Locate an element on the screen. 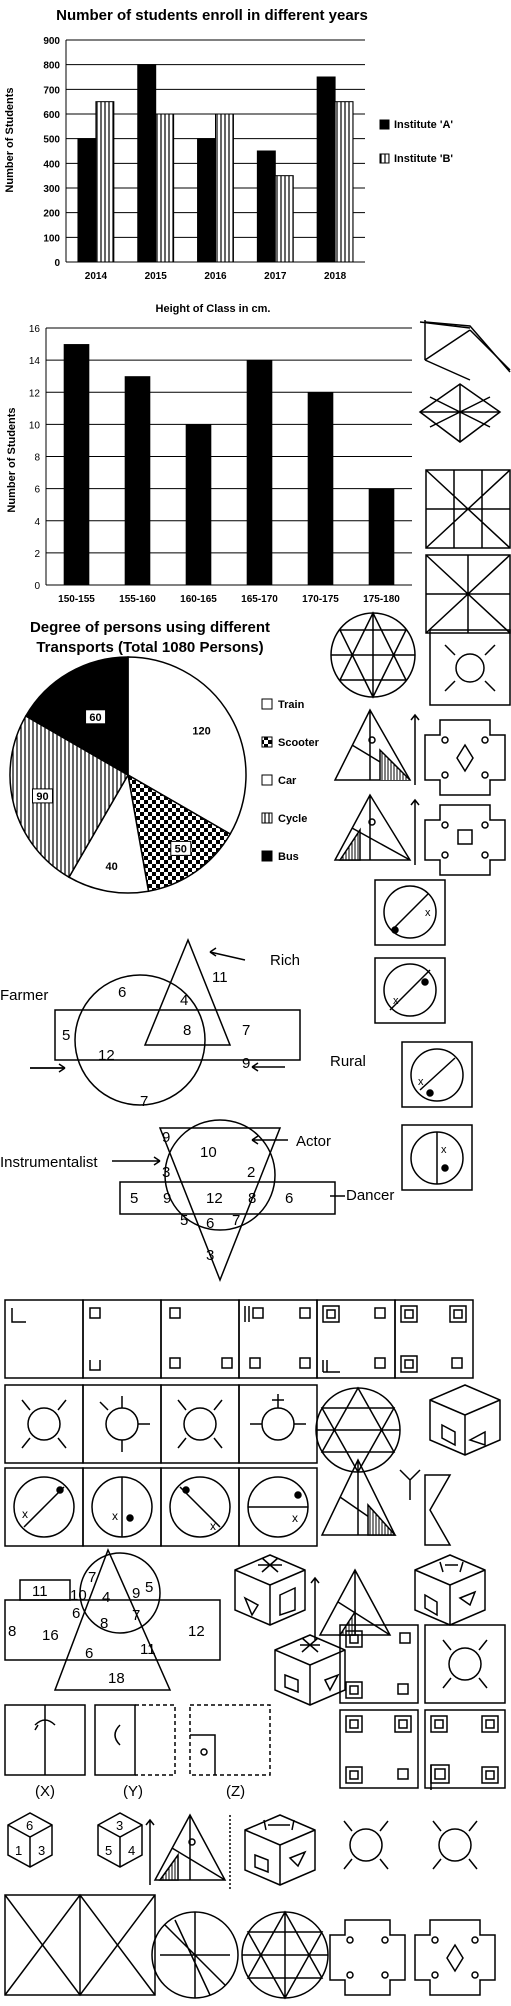  circle-box-row is located at coordinates (228, 1502).